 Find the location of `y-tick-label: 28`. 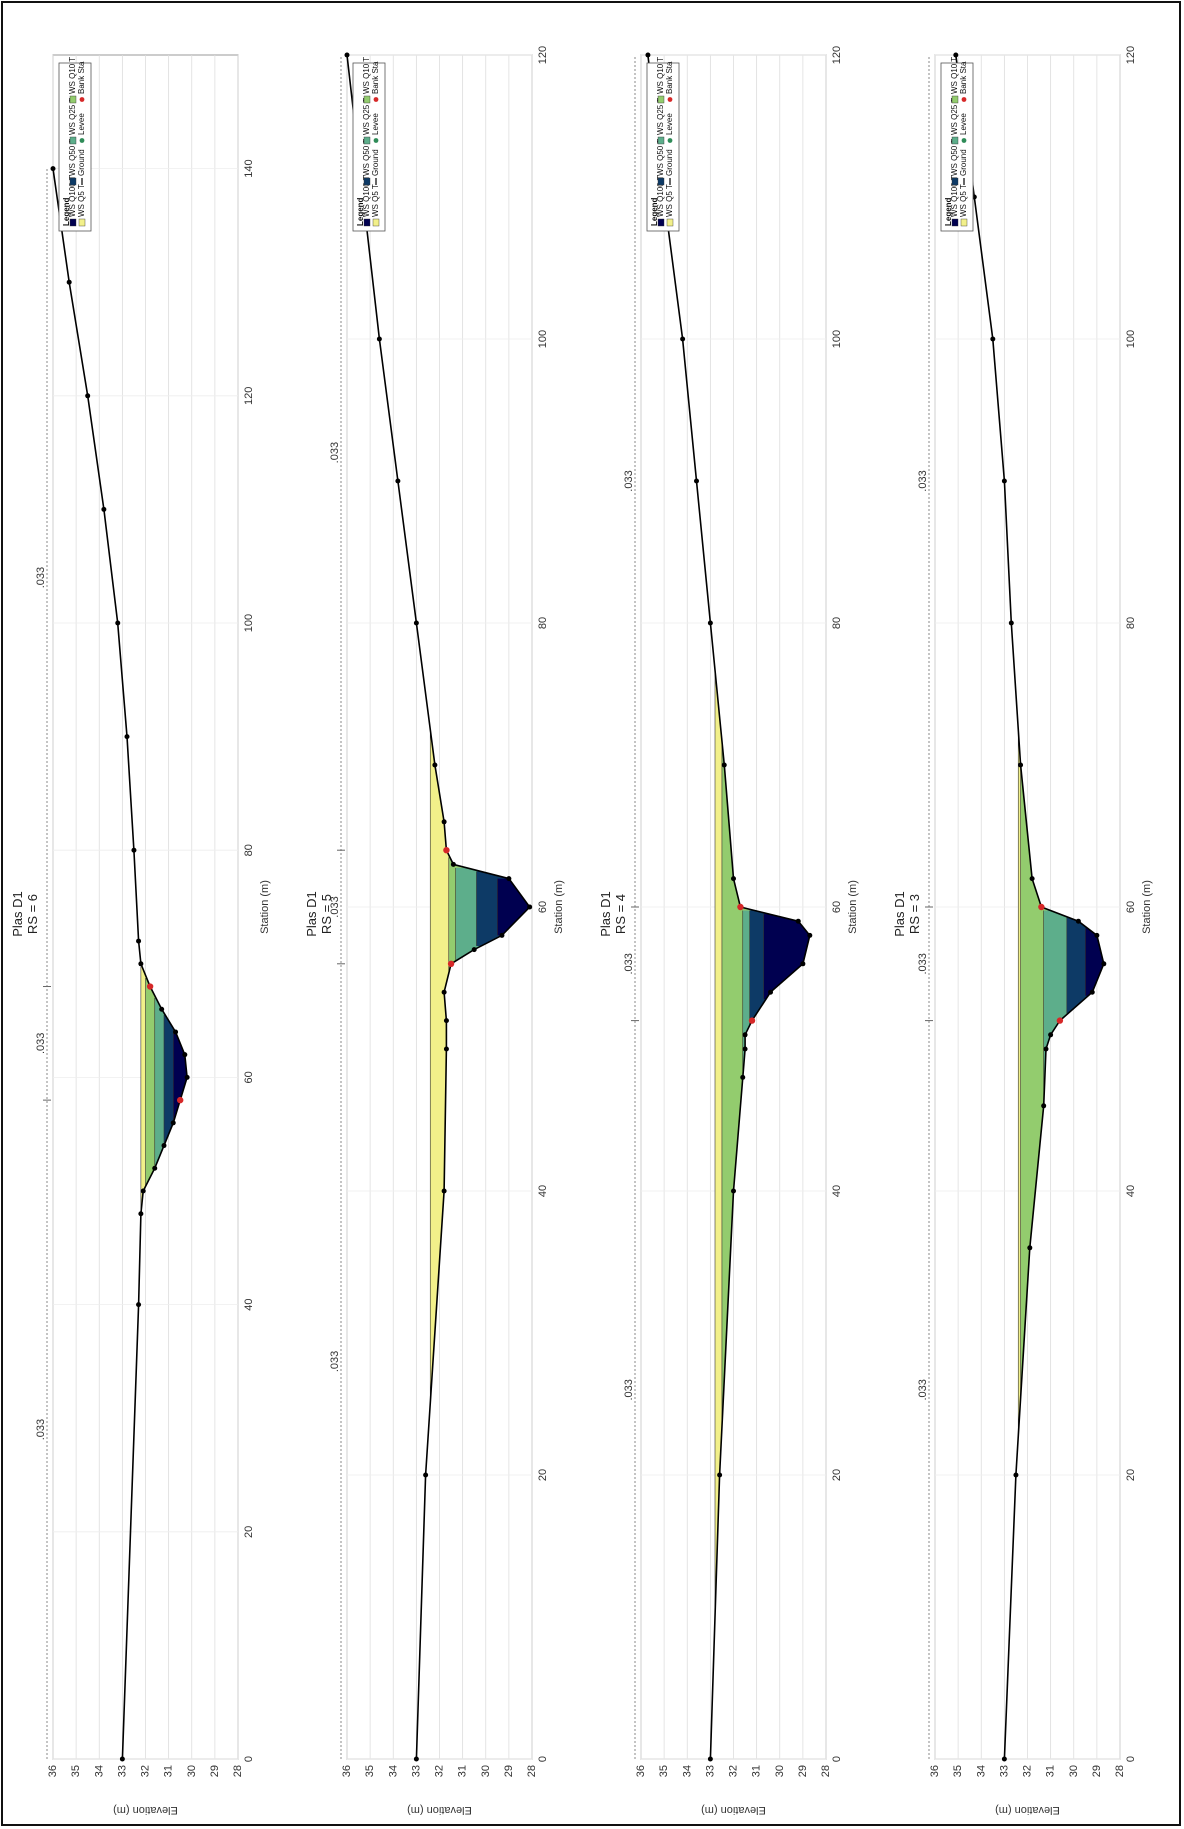

y-tick-label: 28 is located at coordinates (1120, 1771).